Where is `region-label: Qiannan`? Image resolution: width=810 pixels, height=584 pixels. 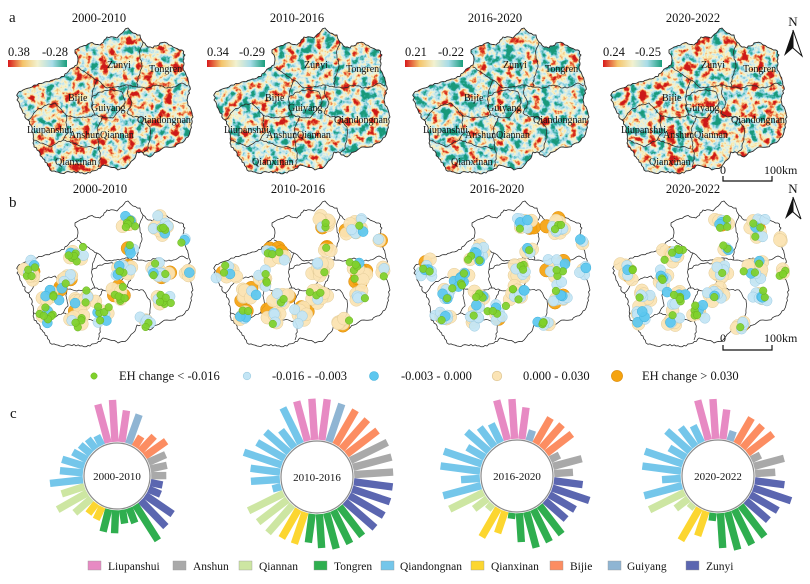 region-label: Qiannan is located at coordinates (117, 135).